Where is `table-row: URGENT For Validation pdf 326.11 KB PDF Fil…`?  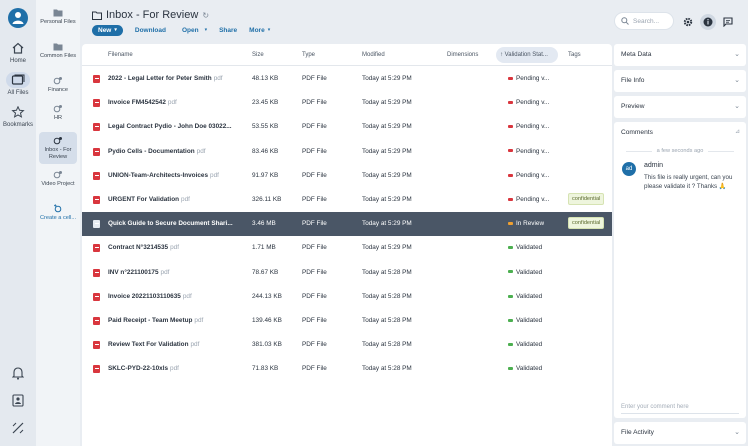 table-row: URGENT For Validation pdf 326.11 KB PDF Fil… is located at coordinates (347, 200).